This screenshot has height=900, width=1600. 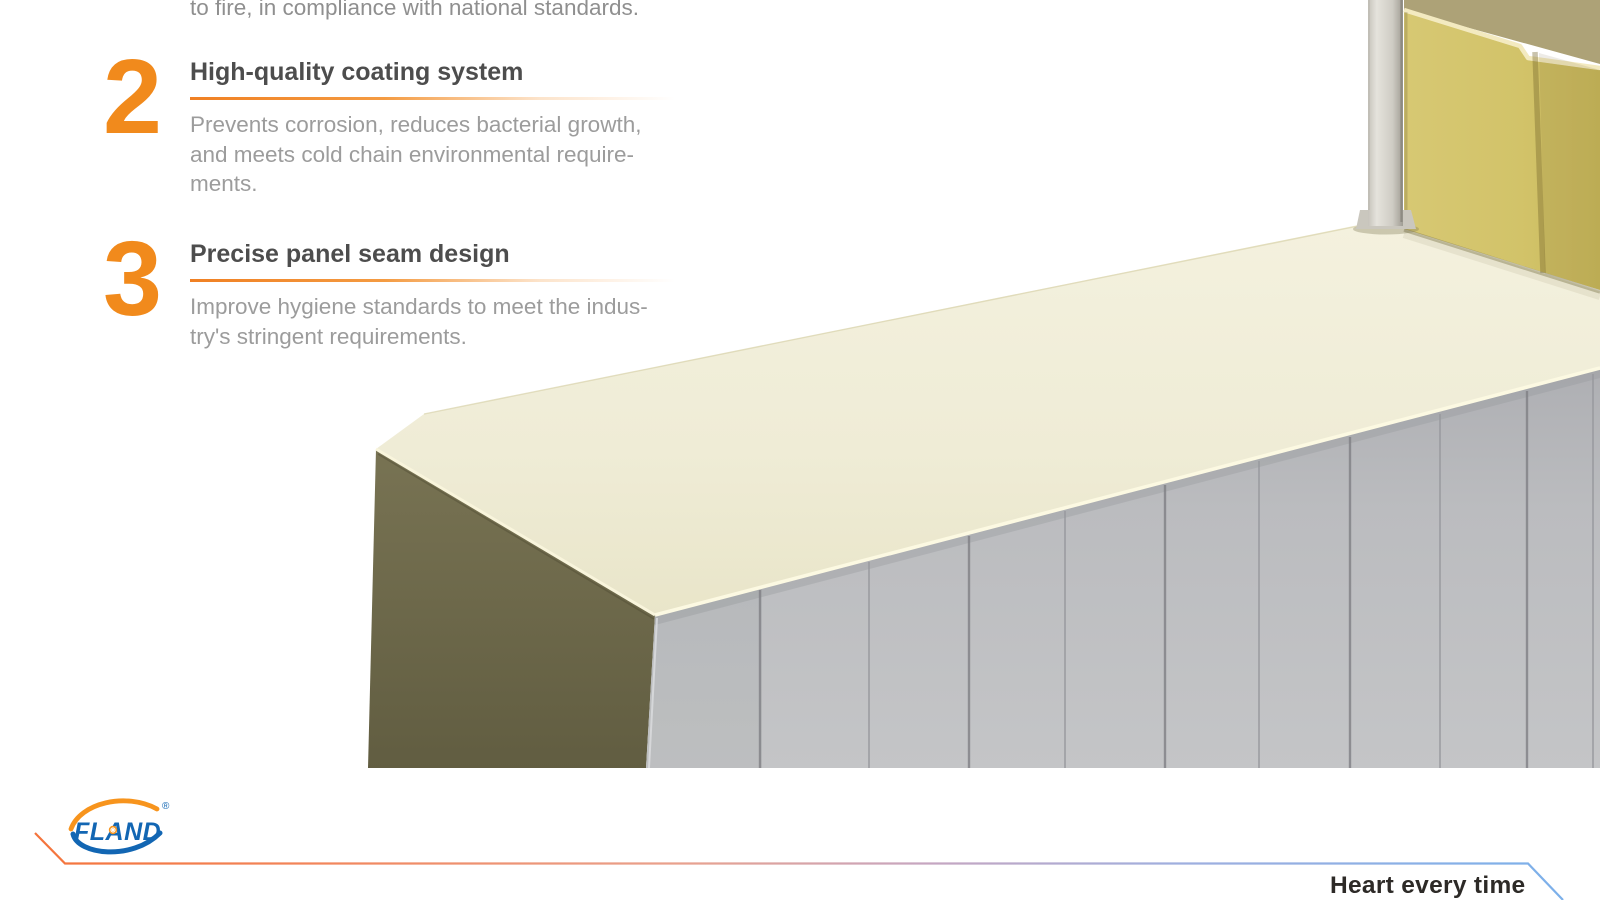 I want to click on wall-trim-highlight, so click(x=1501, y=39).